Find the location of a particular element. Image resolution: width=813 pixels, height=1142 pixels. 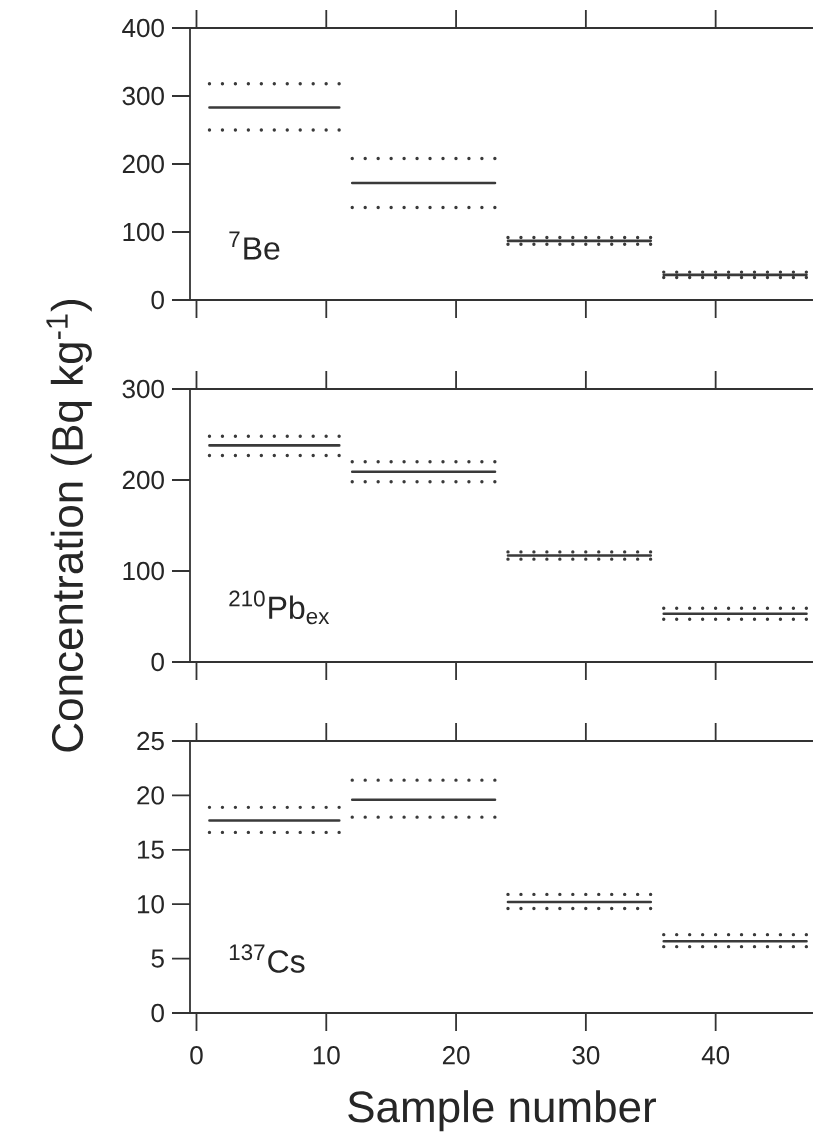

x-tick-label: 0 is located at coordinates (196, 1055).